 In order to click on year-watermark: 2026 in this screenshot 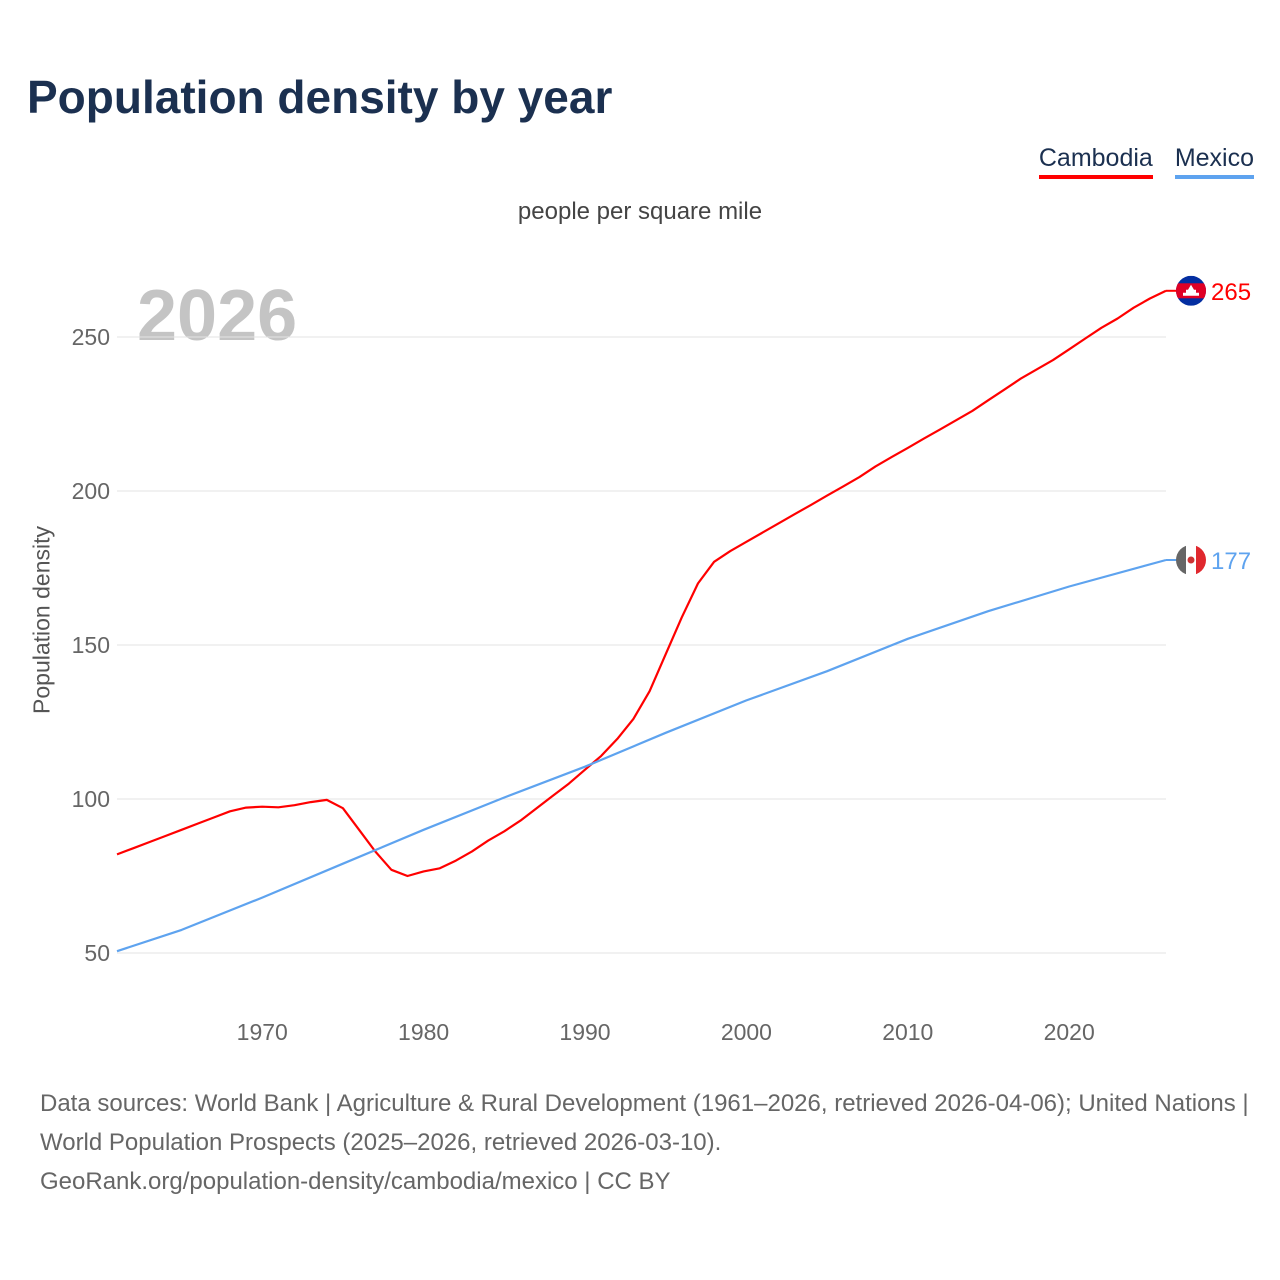, I will do `click(217, 316)`.